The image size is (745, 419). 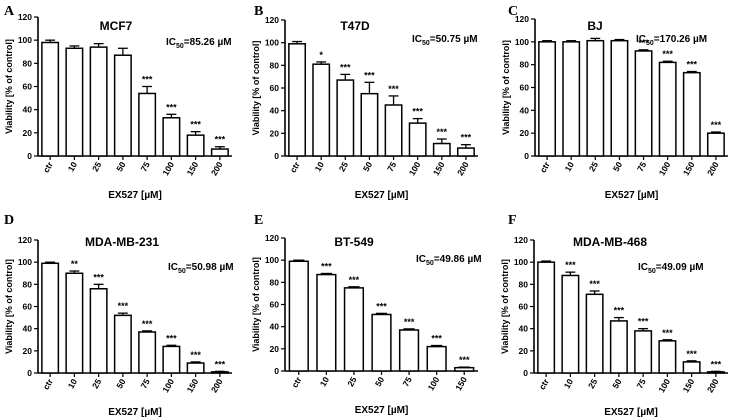 What do you see at coordinates (671, 268) in the screenshot?
I see `ic50-annotation: IC50=49.09 µM` at bounding box center [671, 268].